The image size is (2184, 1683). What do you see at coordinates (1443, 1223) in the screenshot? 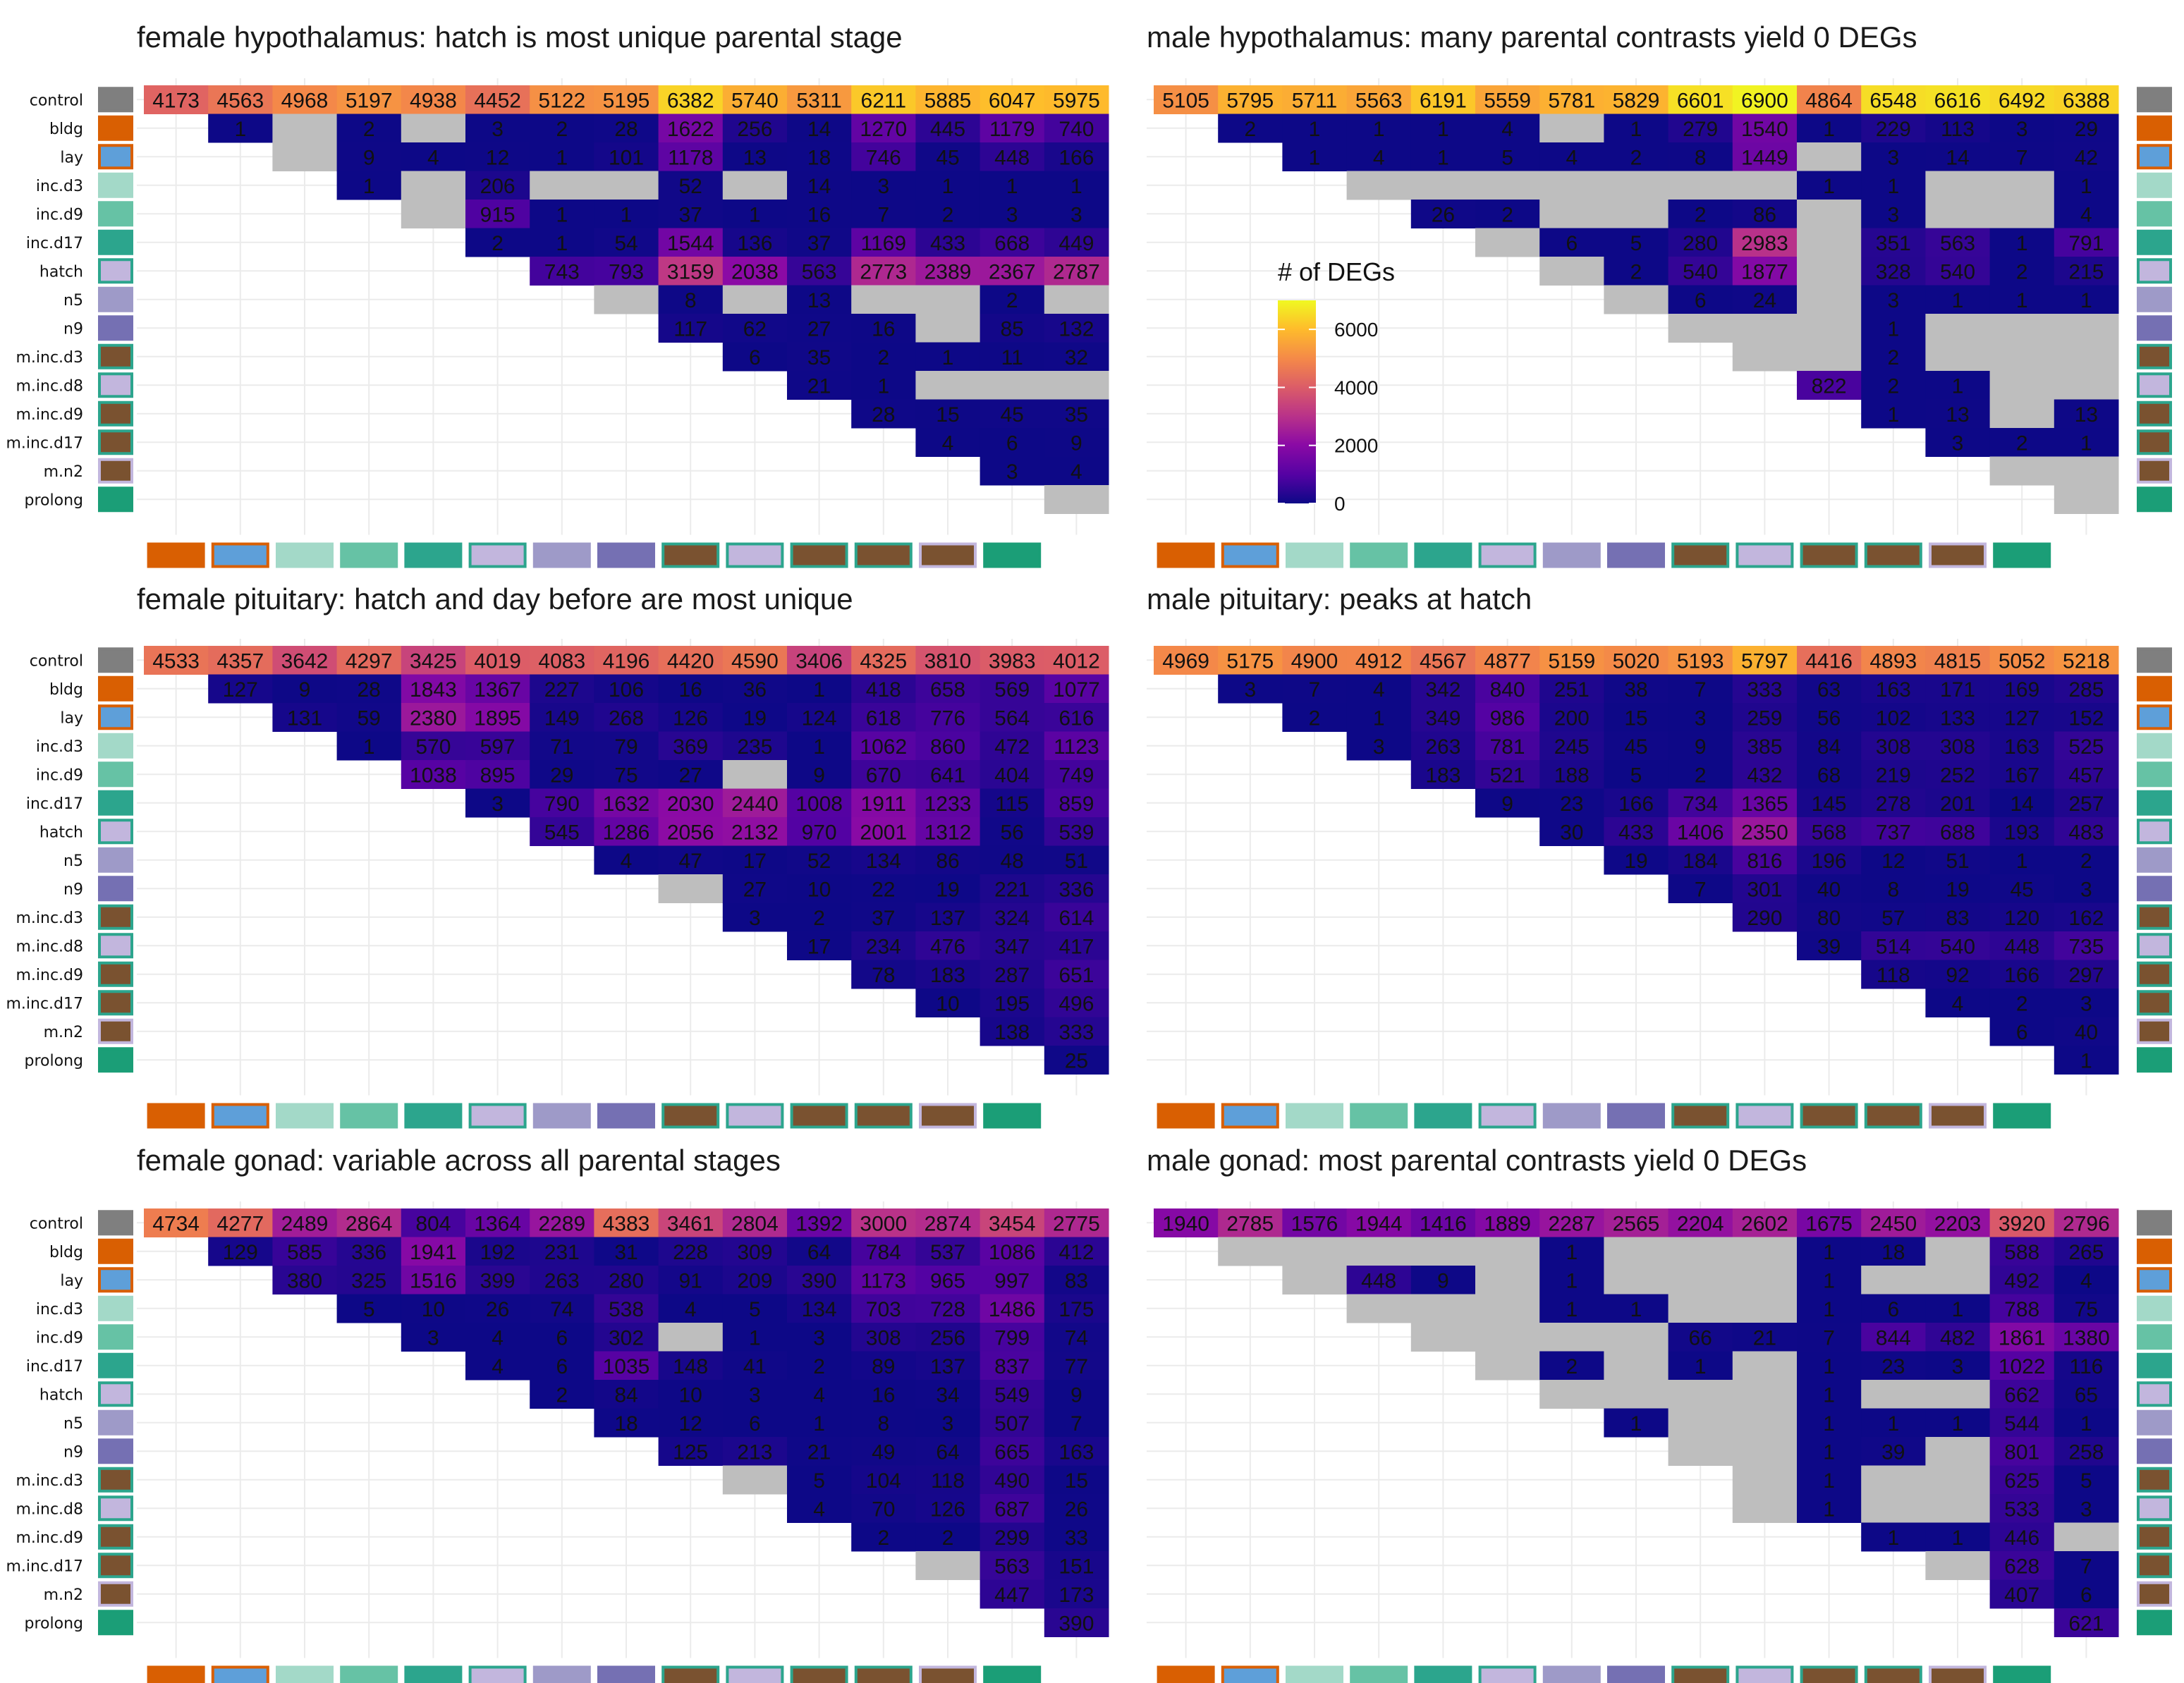
I see `cell-value: 1416` at bounding box center [1443, 1223].